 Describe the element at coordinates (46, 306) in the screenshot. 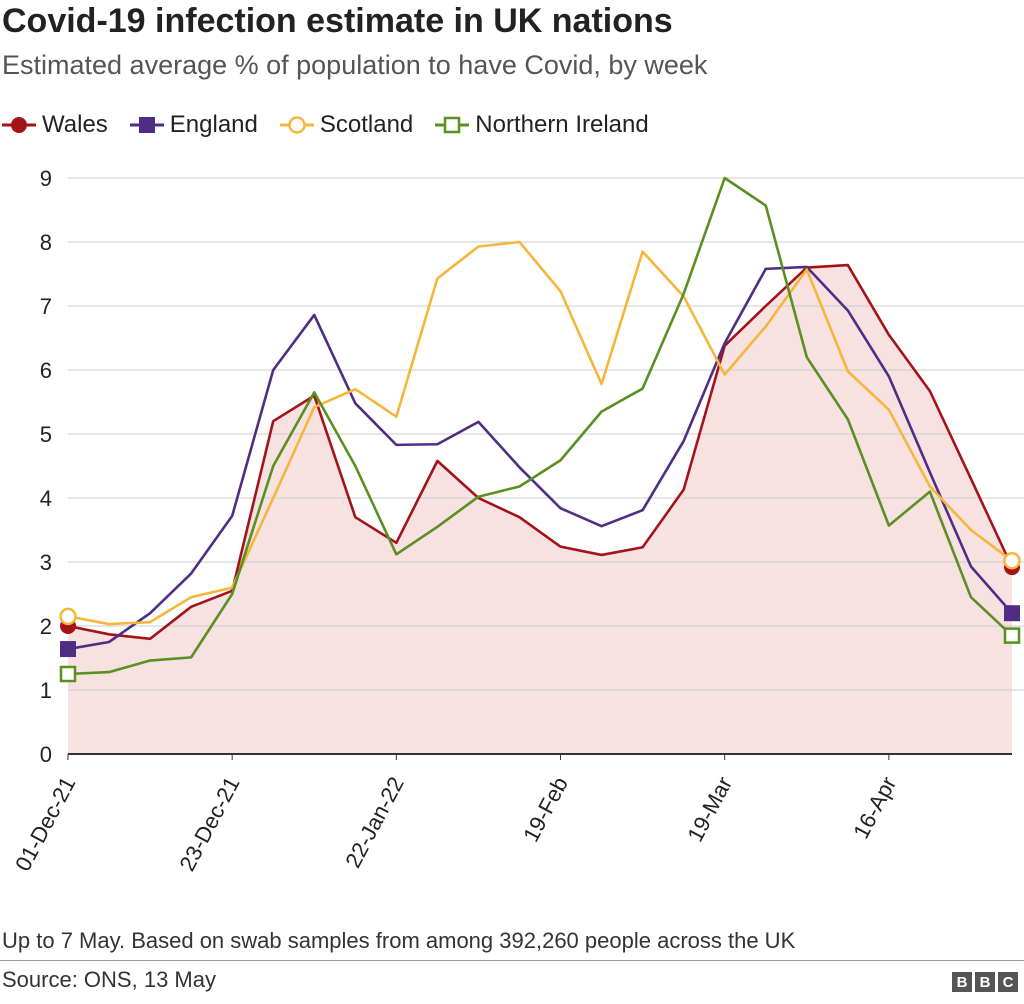

I see `y-tick-label: 7` at that location.